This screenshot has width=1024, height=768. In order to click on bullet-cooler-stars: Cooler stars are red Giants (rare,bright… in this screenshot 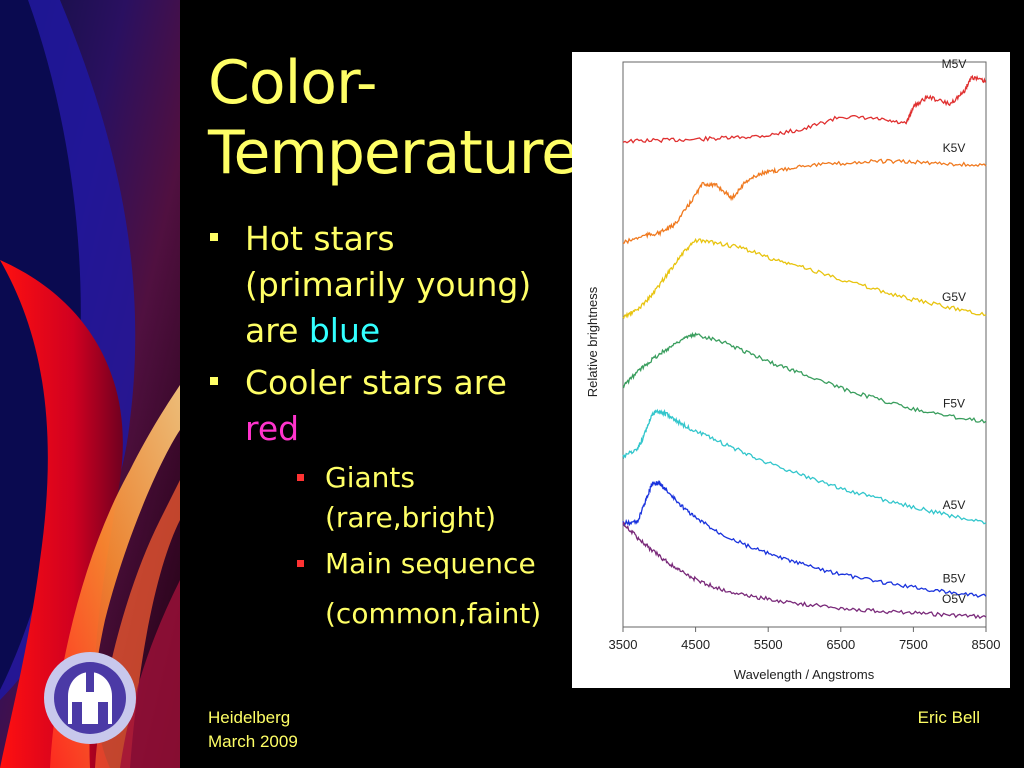, I will do `click(380, 497)`.